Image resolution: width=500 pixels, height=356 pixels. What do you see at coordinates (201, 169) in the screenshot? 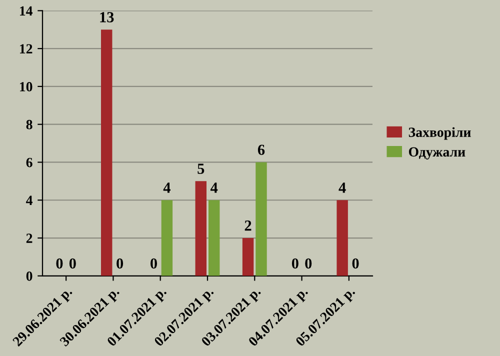
I see `data-label: 5` at bounding box center [201, 169].